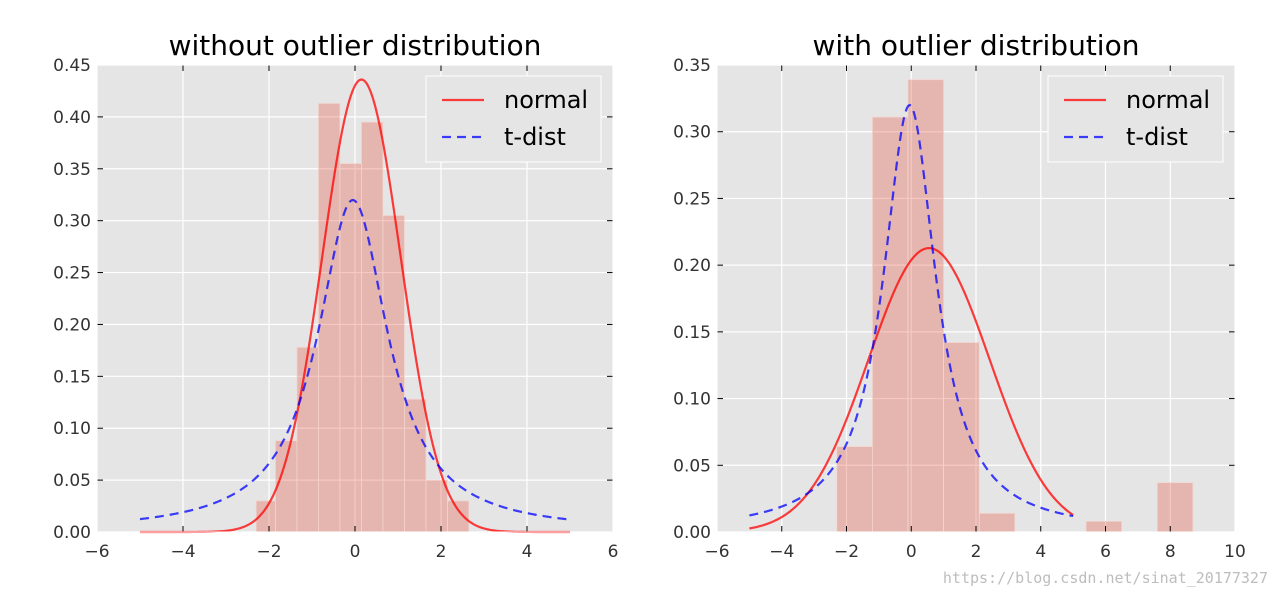  I want to click on x-tick-label: 8, so click(1170, 552).